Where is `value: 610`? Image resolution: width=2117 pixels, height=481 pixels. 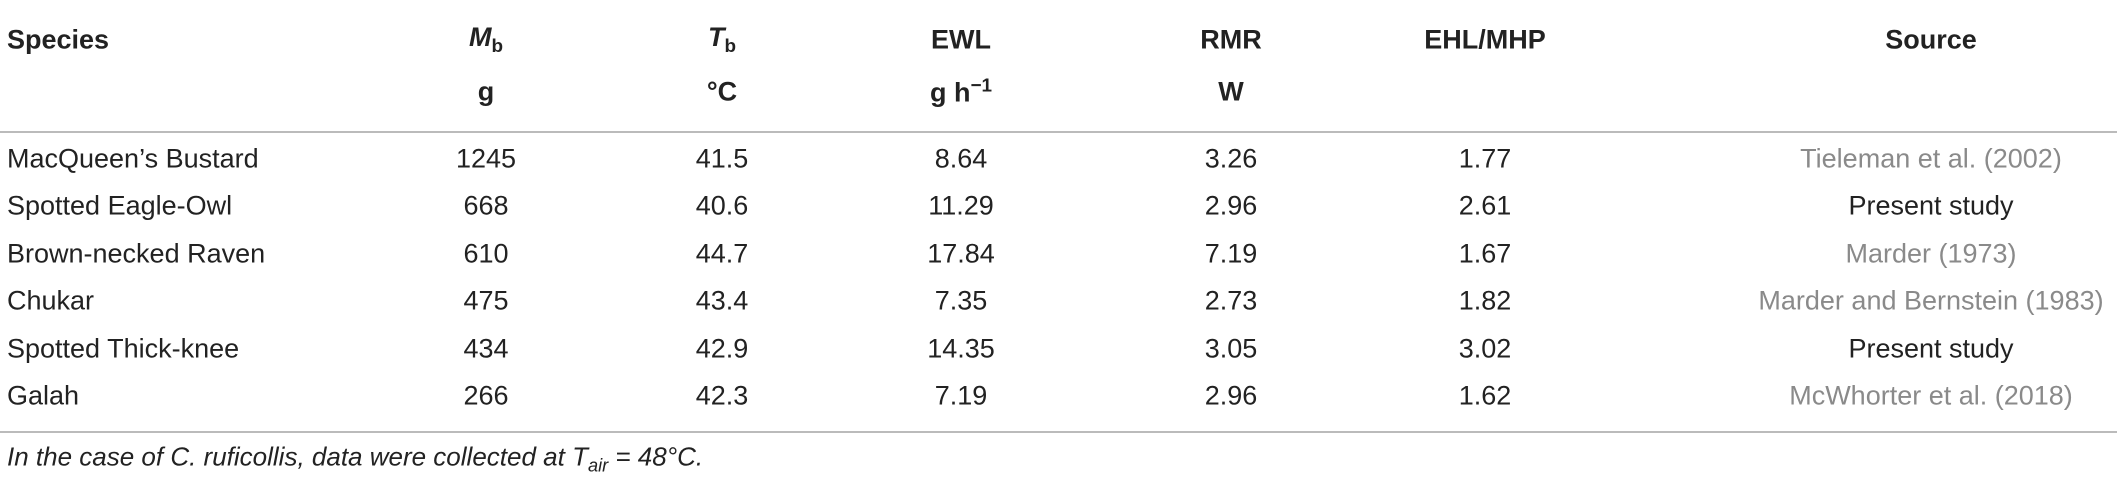 value: 610 is located at coordinates (486, 253).